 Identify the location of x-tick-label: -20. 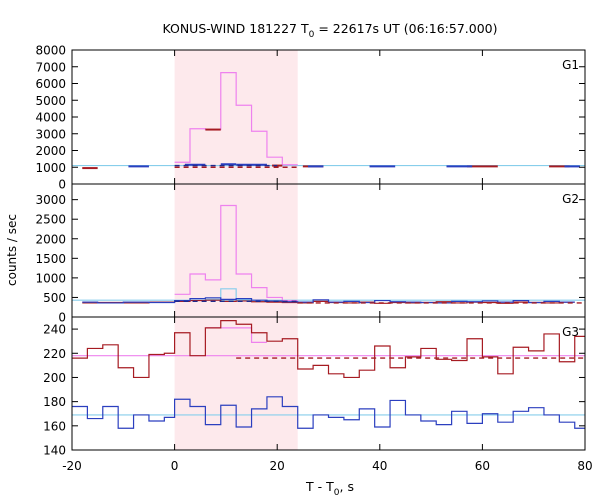
(72, 466).